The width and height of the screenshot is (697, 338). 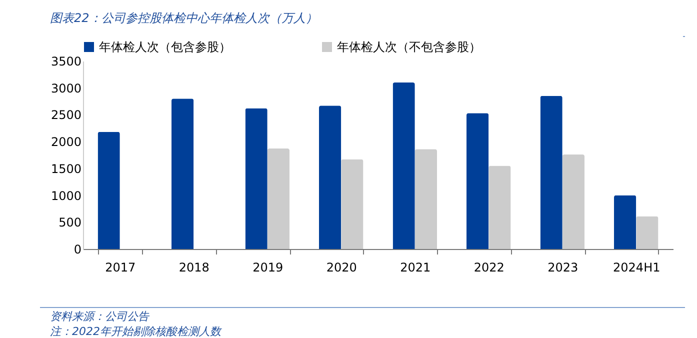 What do you see at coordinates (100, 316) in the screenshot?
I see `text: 资料来源：公司公告` at bounding box center [100, 316].